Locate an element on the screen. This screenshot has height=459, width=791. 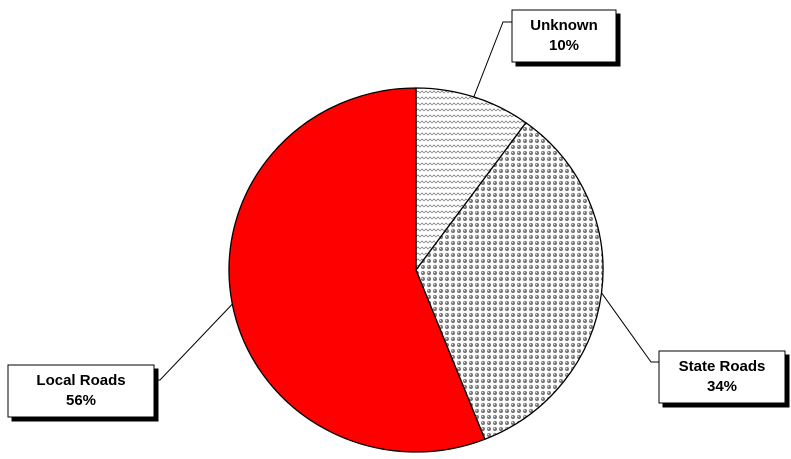
pie-slice-unknown is located at coordinates (471, 179).